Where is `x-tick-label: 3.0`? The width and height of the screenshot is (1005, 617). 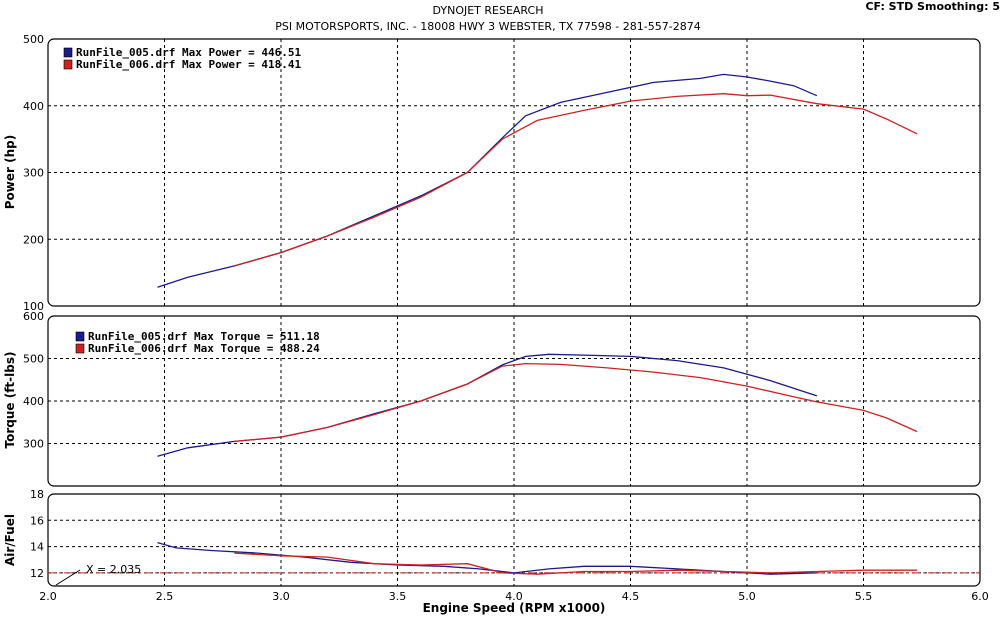
x-tick-label: 3.0 is located at coordinates (281, 596).